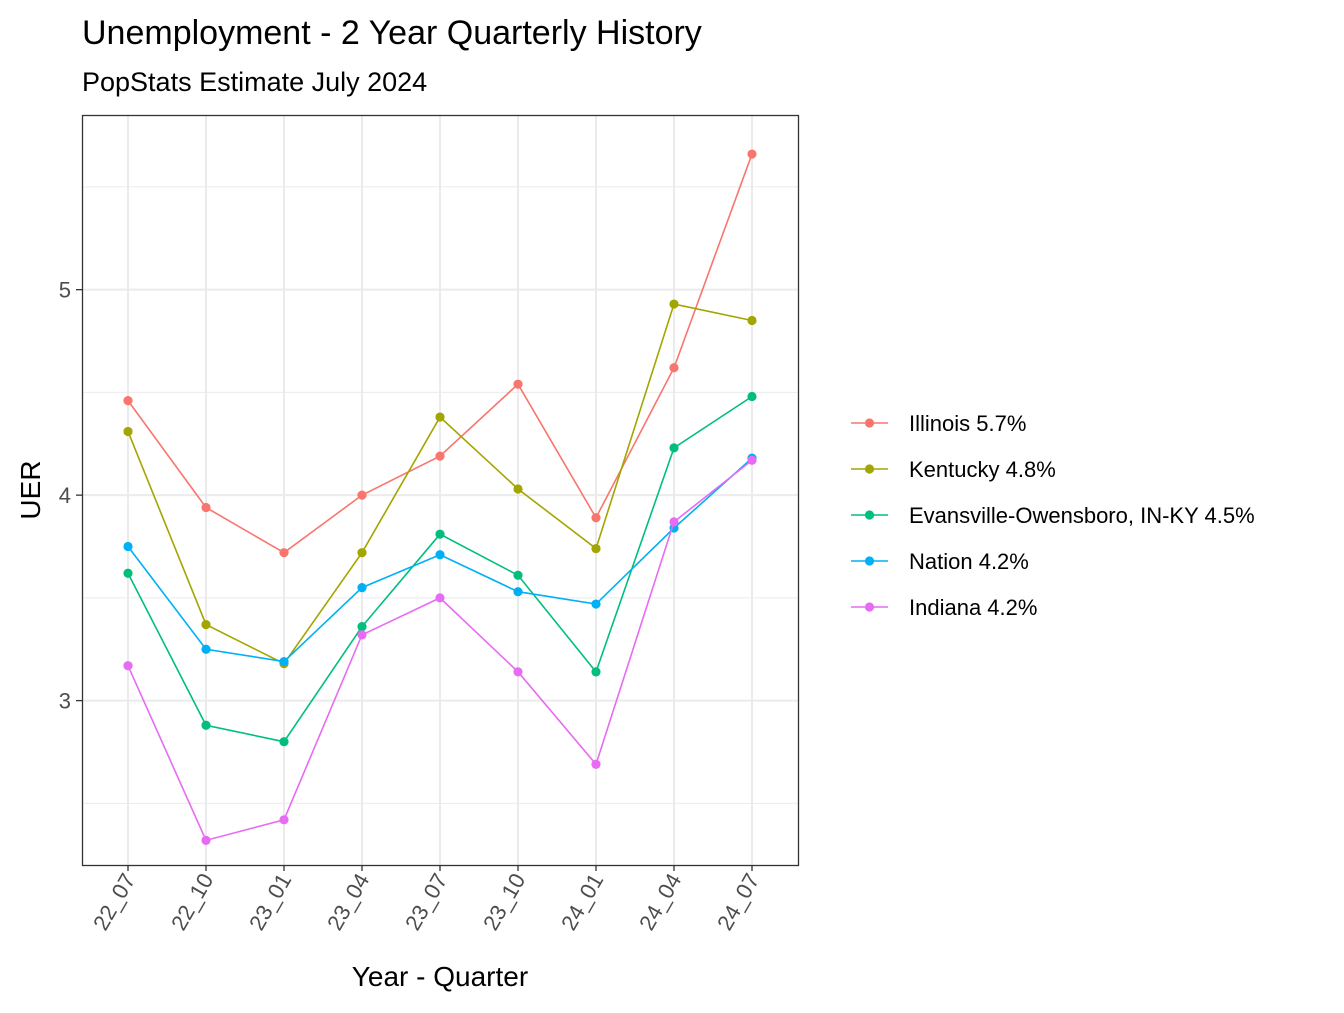  I want to click on y-axis: 3 4 5, so click(70, 496).